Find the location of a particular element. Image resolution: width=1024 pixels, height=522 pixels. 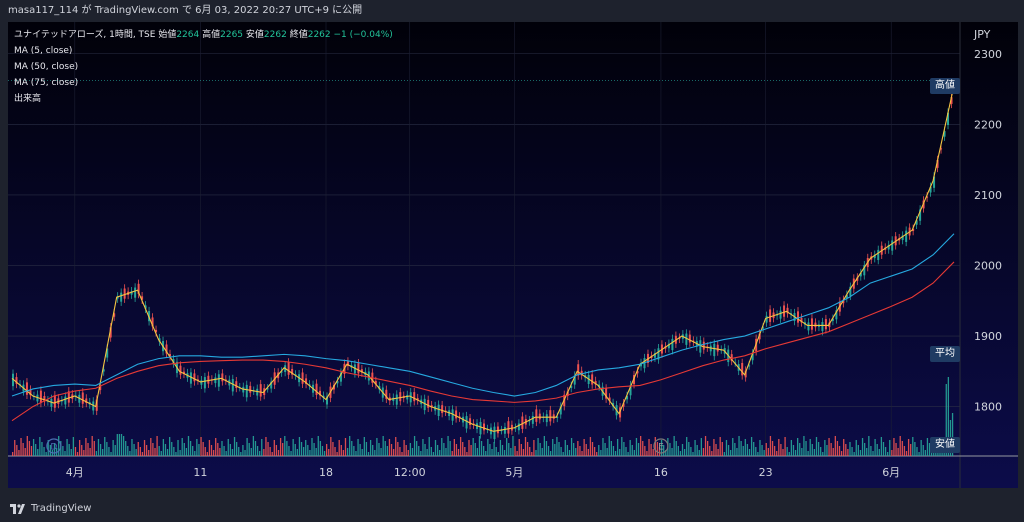

x-tick-label: 12:00 is located at coordinates (410, 472).